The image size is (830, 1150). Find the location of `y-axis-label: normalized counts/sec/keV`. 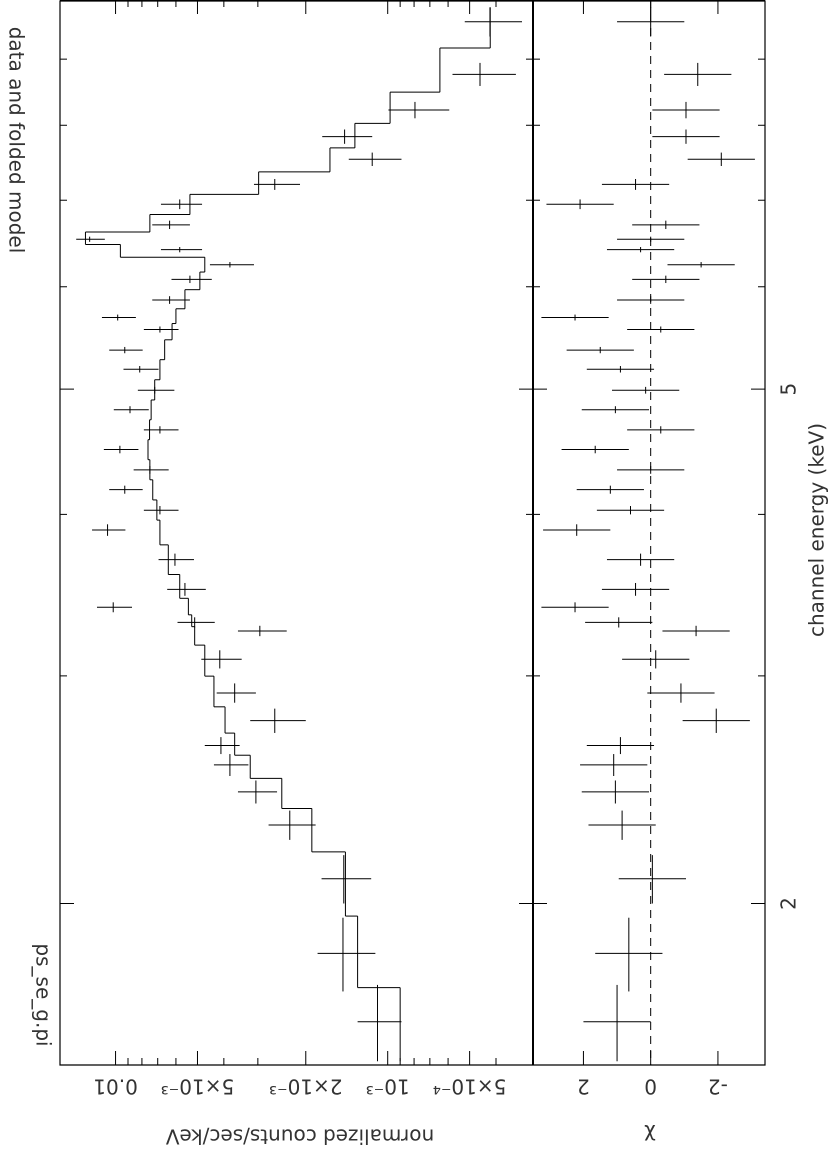

y-axis-label: normalized counts/sec/keV is located at coordinates (299, 1137).